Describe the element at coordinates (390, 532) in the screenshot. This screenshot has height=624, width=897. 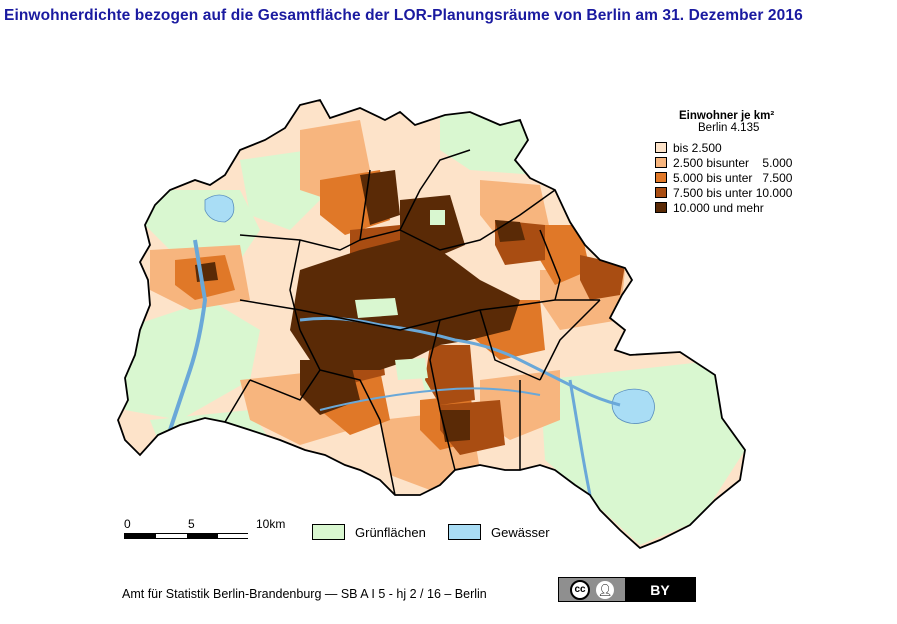
I see `green-area-label: Grünflächen` at that location.